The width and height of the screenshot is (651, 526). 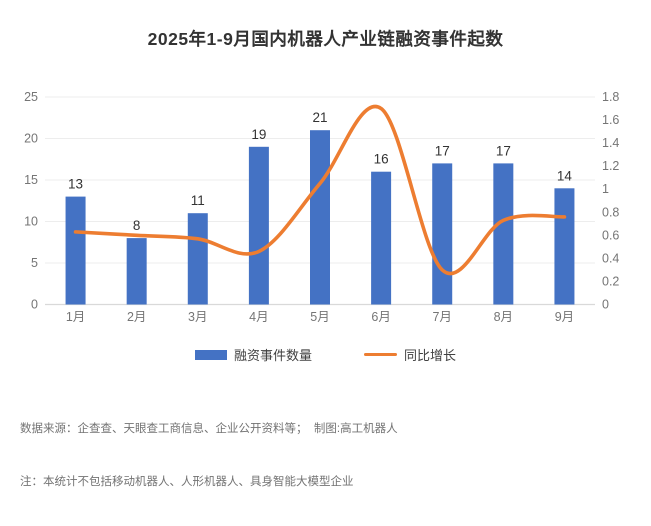 What do you see at coordinates (325, 39) in the screenshot?
I see `chart-title: 2025年1-9月国内机器人产业链融资事件起数` at bounding box center [325, 39].